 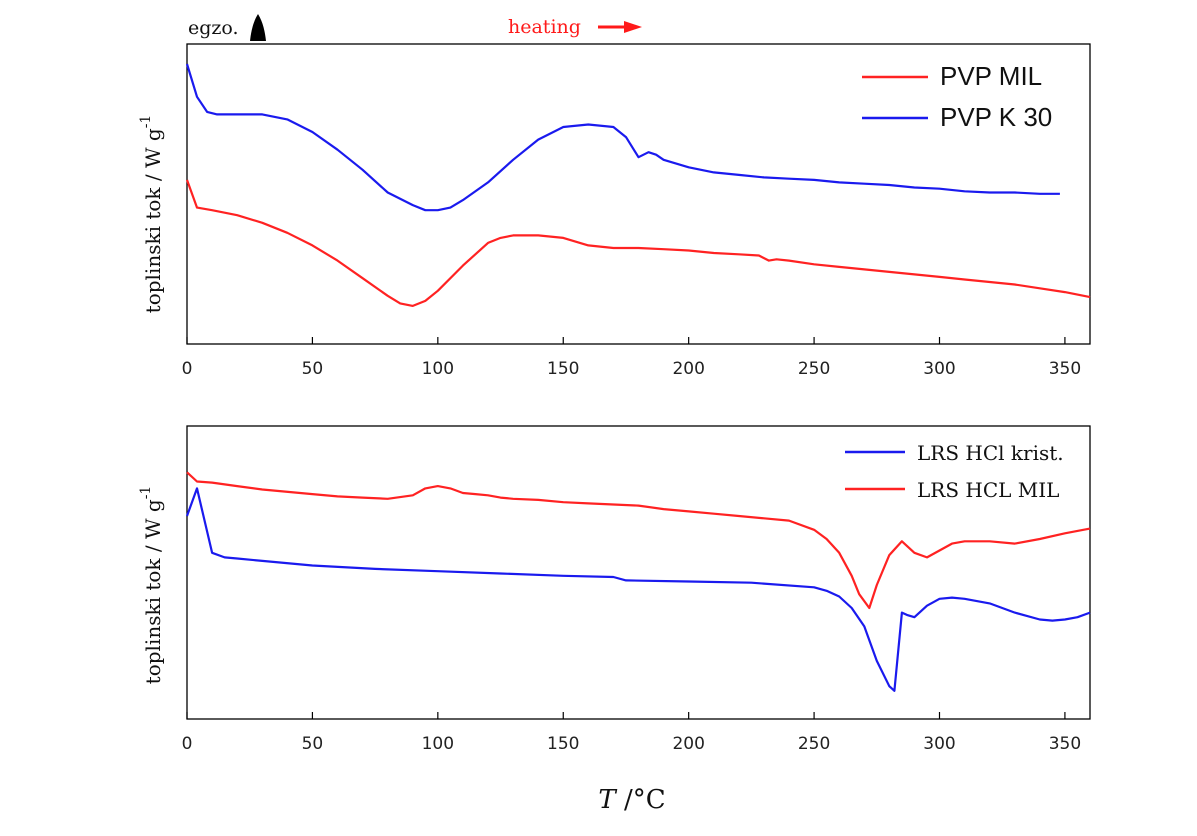 What do you see at coordinates (620, 27) in the screenshot?
I see `heating-arrow-icon` at bounding box center [620, 27].